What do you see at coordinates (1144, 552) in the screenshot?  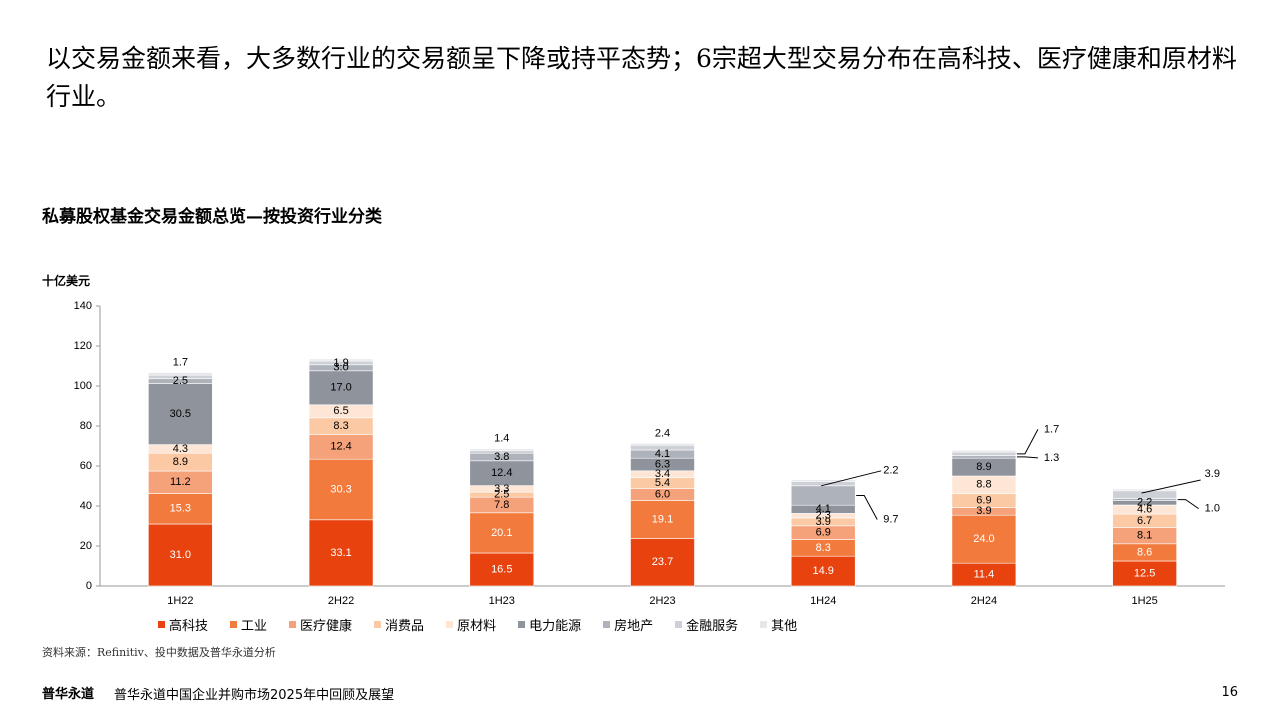 I see `data-label: 8.6` at bounding box center [1144, 552].